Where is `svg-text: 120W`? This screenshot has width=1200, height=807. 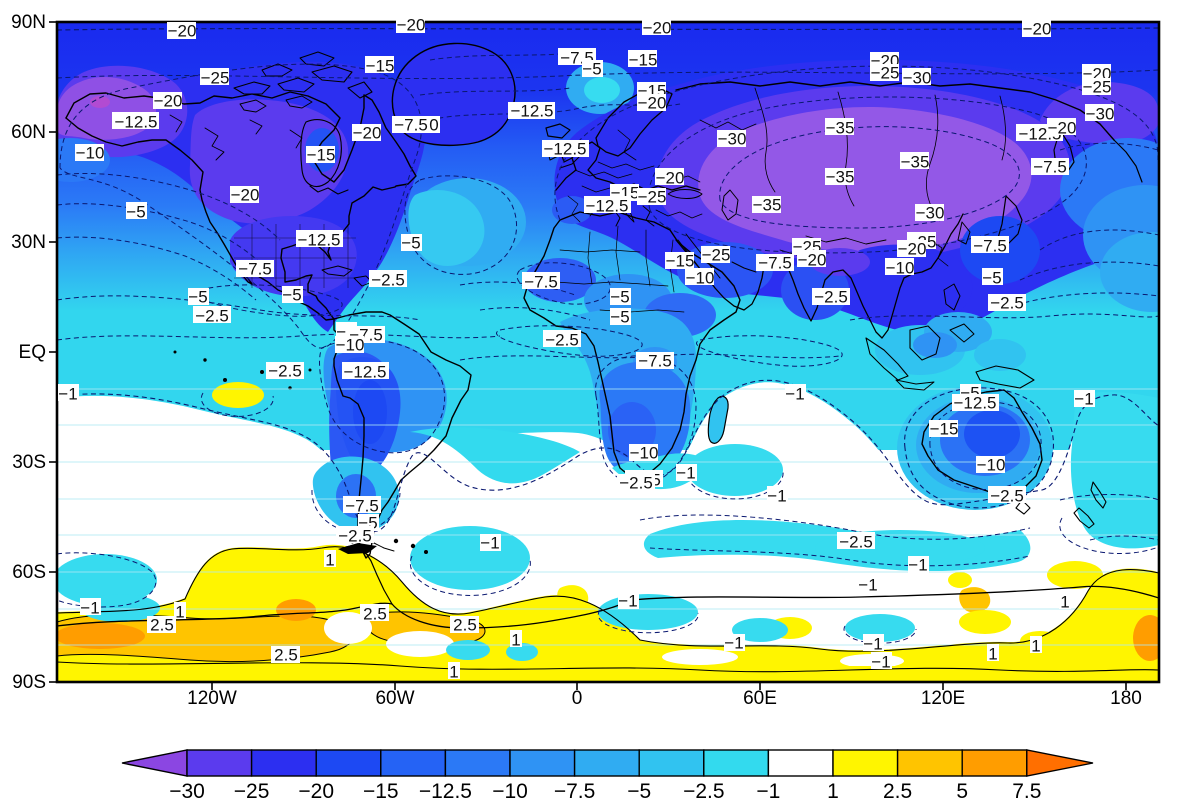 svg-text: 120W is located at coordinates (212, 698).